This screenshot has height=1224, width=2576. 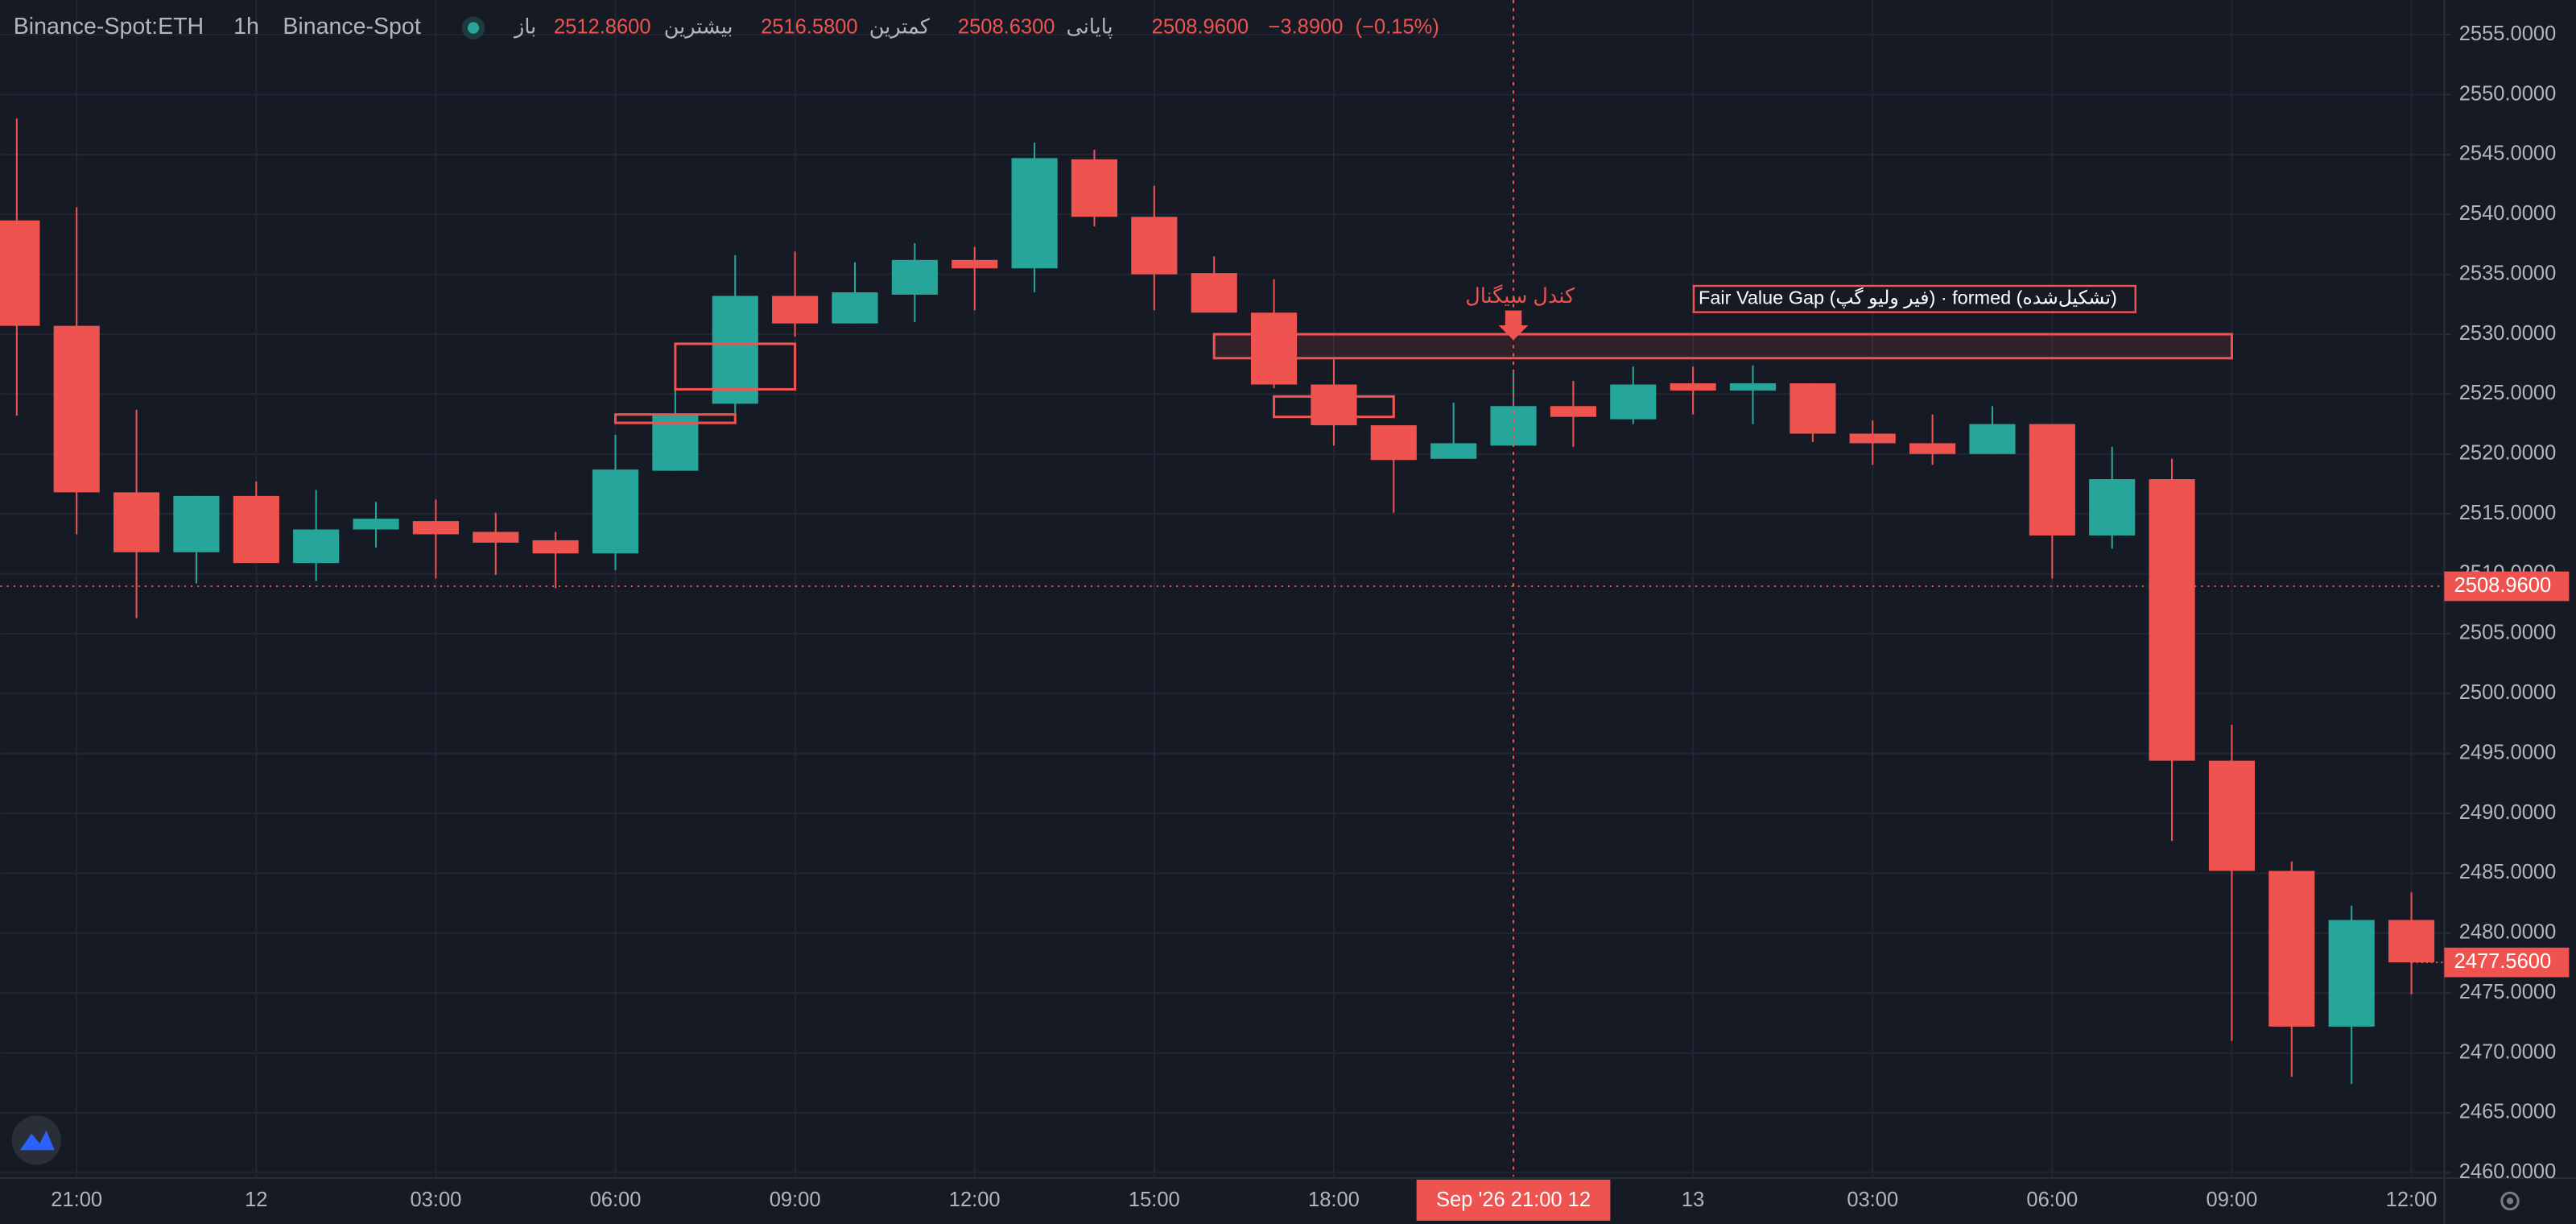 What do you see at coordinates (2508, 453) in the screenshot?
I see `y-tick-label: 2520.0000` at bounding box center [2508, 453].